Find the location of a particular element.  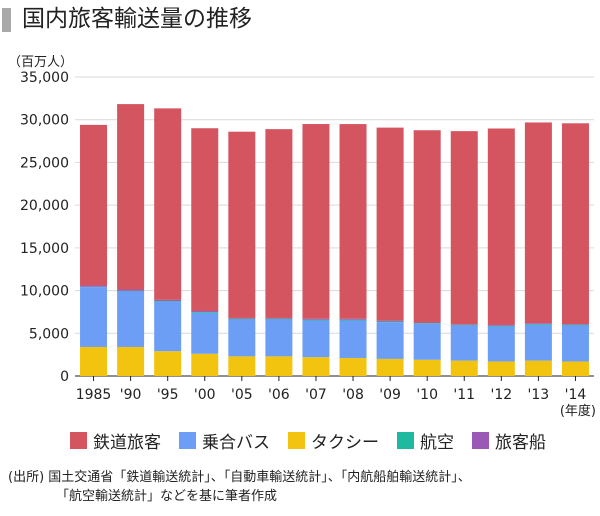

legend-label: 旅客船 is located at coordinates (520, 443).